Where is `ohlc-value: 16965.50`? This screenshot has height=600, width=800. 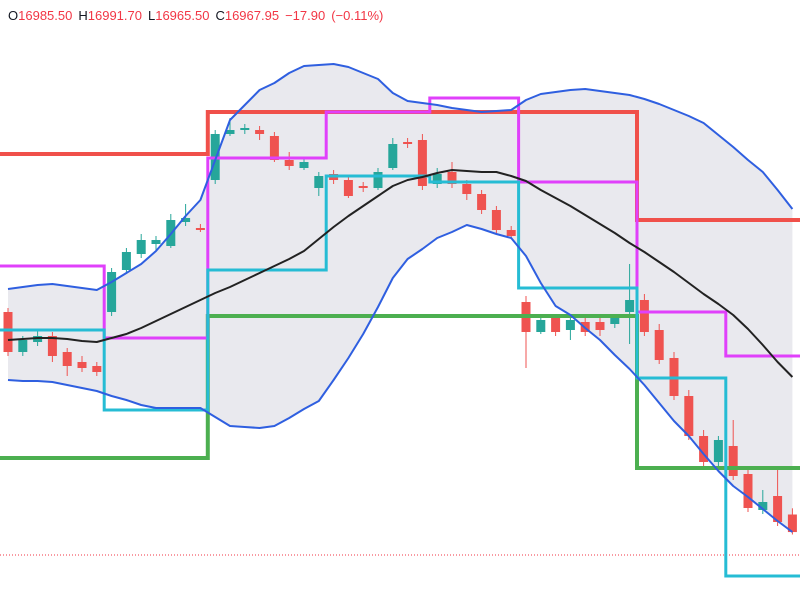 ohlc-value: 16965.50 is located at coordinates (182, 15).